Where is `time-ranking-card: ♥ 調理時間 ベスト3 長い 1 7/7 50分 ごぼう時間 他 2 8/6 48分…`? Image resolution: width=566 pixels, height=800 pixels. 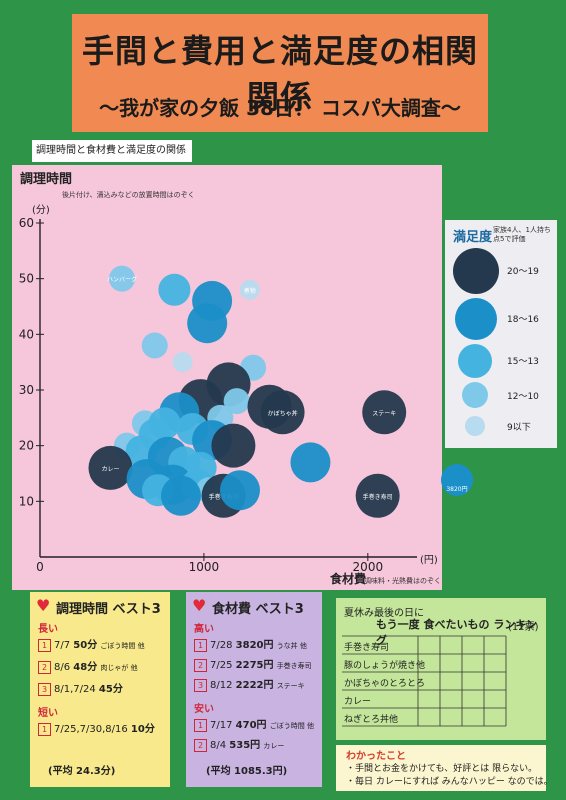
time-ranking-card: ♥ 調理時間 ベスト3 長い 1 7/7 50分 ごぼう時間 他 2 8/6 48分… is located at coordinates (100, 689).